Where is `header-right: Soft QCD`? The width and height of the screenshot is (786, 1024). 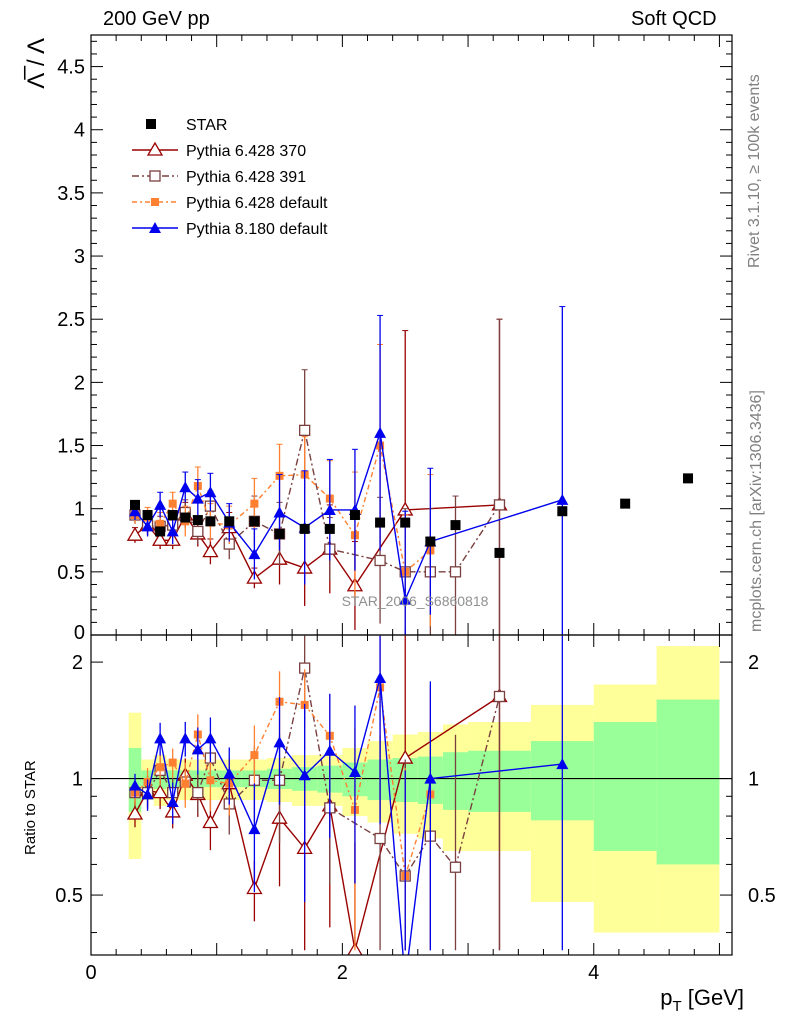
header-right: Soft QCD is located at coordinates (674, 19).